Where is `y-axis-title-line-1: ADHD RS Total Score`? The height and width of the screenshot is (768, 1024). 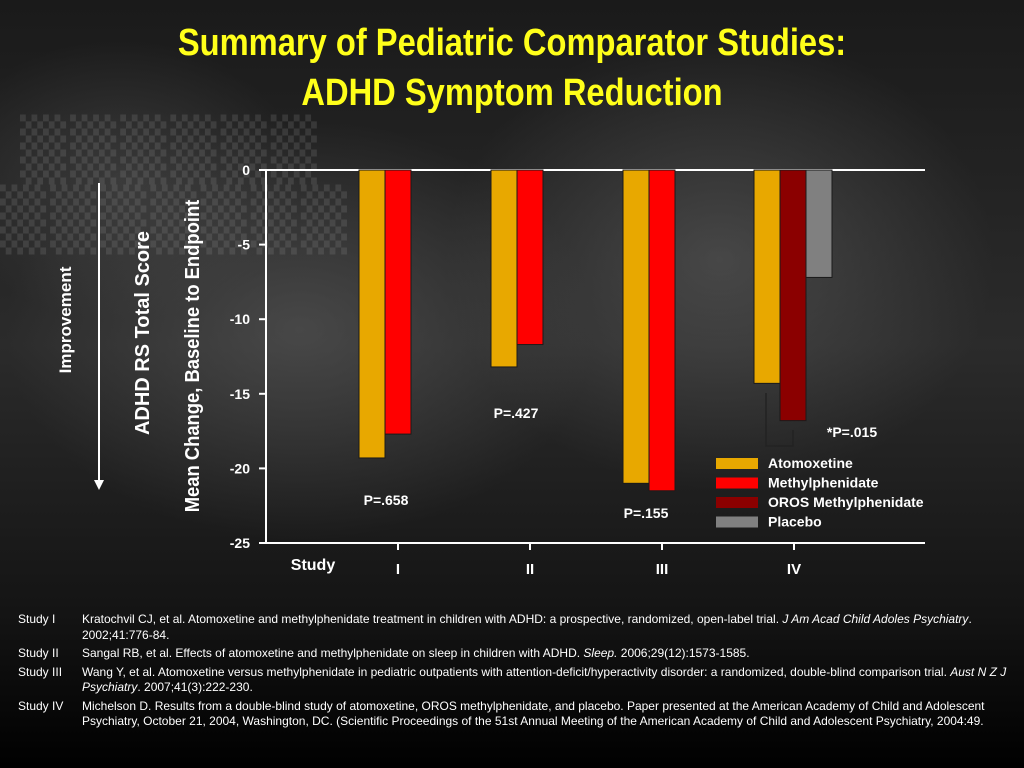
y-axis-title-line-1: ADHD RS Total Score is located at coordinates (143, 333).